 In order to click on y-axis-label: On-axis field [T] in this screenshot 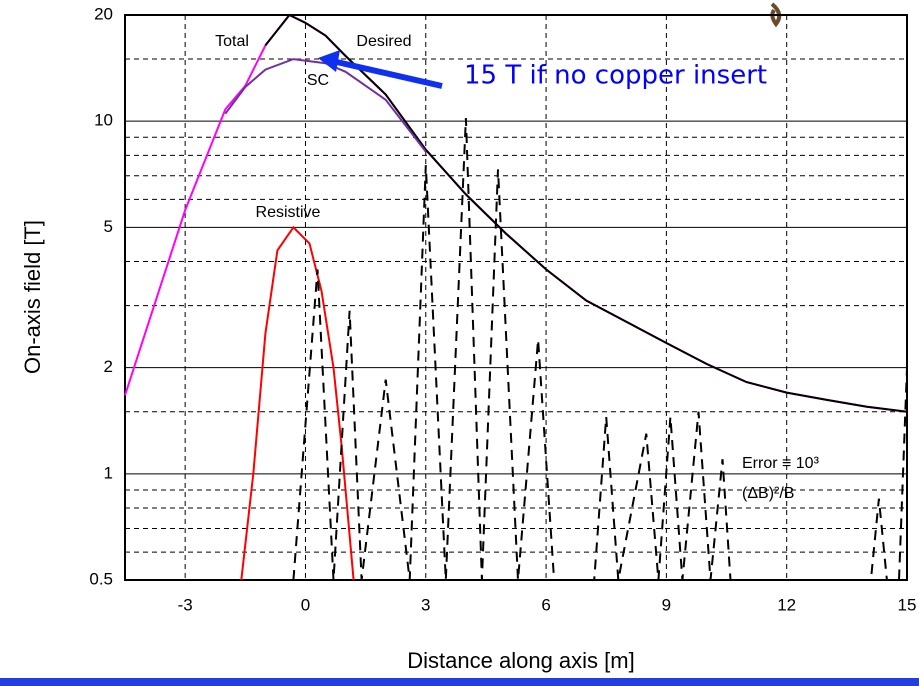, I will do `click(32, 297)`.